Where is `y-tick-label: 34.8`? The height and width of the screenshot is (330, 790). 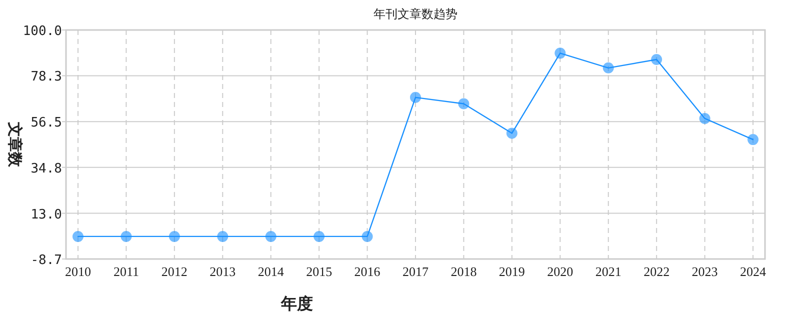
y-tick-label: 34.8 is located at coordinates (46, 168).